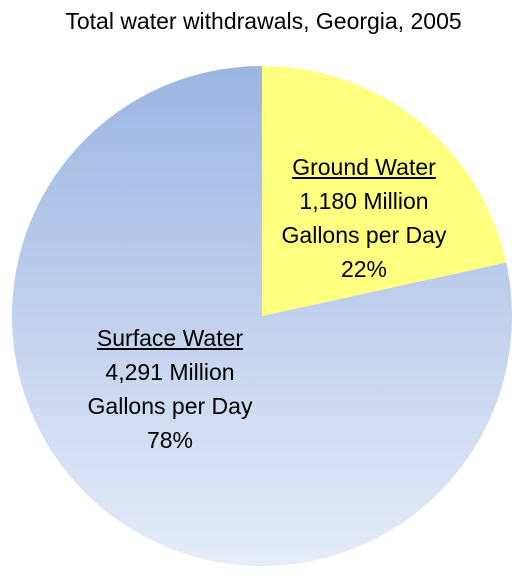  What do you see at coordinates (364, 235) in the screenshot?
I see `ground-water-unit: Gallons per Day` at bounding box center [364, 235].